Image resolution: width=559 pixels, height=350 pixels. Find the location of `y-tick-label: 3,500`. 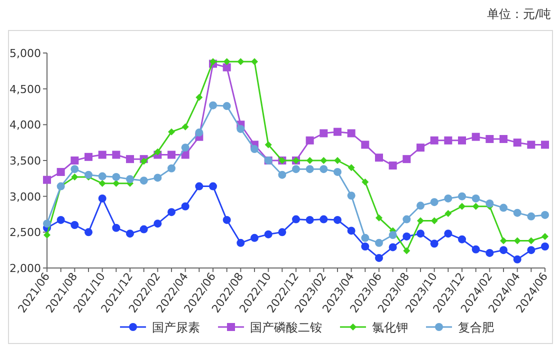

y-tick-label: 3,500 is located at coordinates (25, 161).